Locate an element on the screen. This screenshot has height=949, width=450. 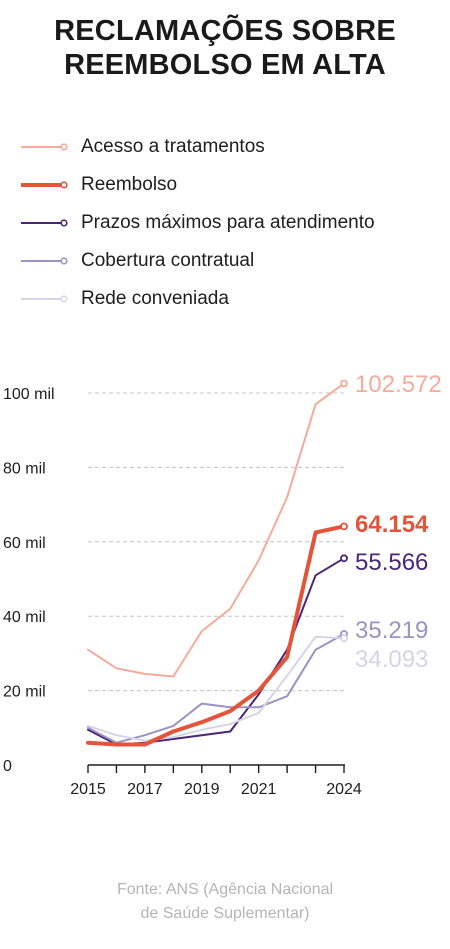
legend-label: Cobertura contratual is located at coordinates (168, 260).